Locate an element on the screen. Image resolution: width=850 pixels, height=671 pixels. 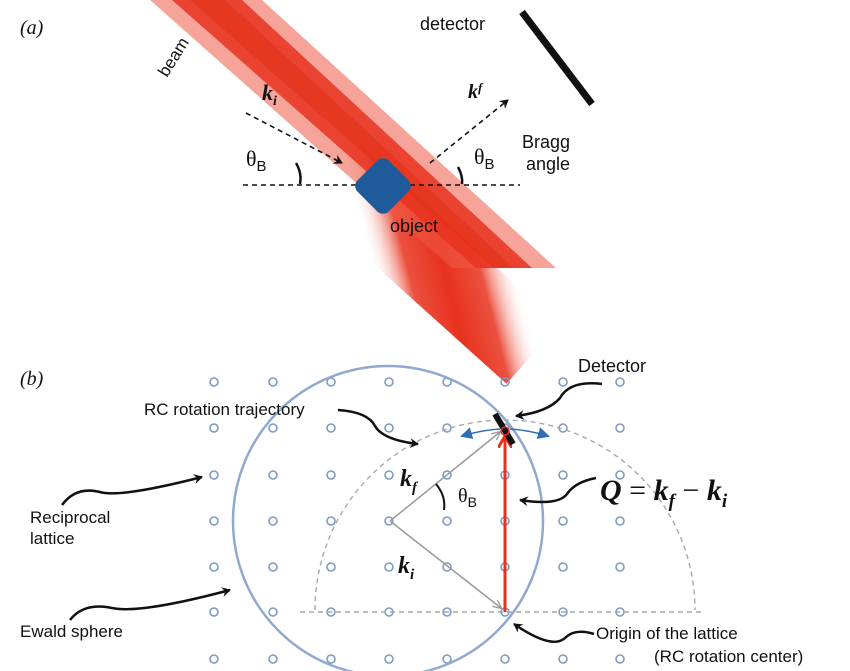
panel-a-label: (a) is located at coordinates (32, 28).